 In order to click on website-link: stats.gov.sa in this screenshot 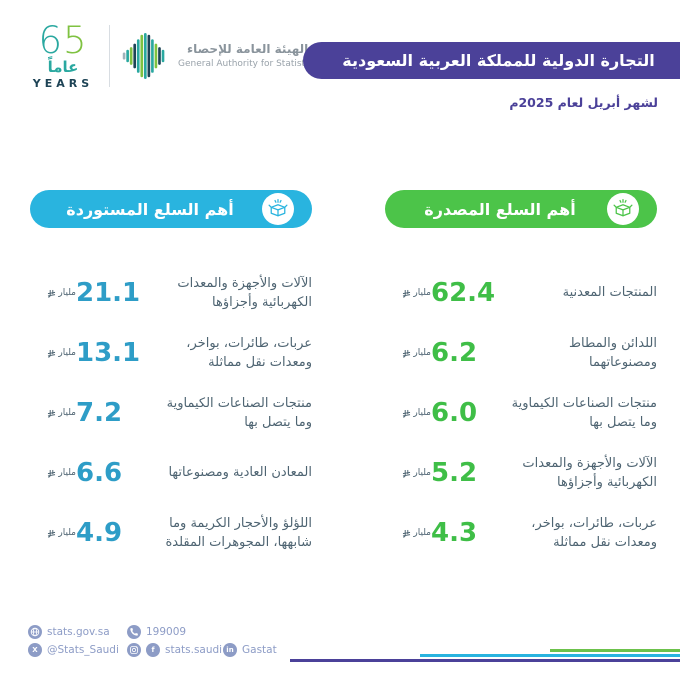, I will do `click(77, 632)`.